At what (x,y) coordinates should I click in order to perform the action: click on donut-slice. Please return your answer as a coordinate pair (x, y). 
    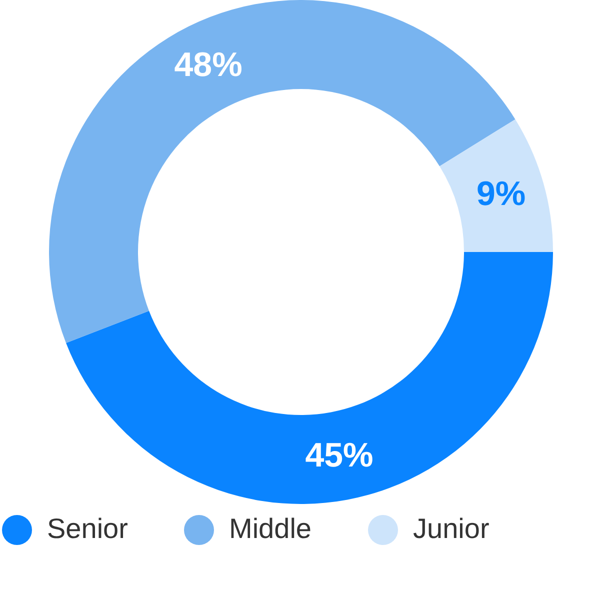
    Looking at the image, I should click on (496, 185).